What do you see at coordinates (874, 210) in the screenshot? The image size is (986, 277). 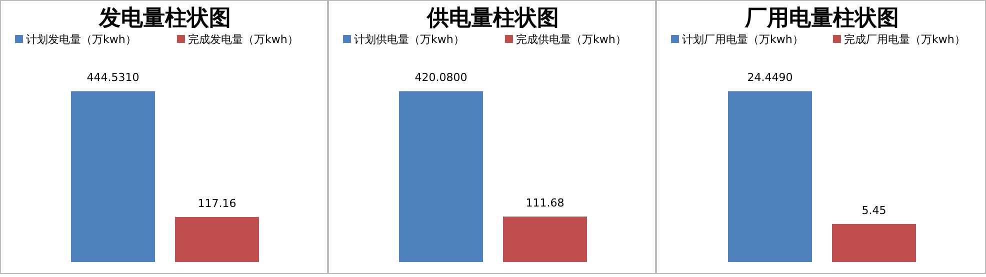 I see `data-label: 5.45` at bounding box center [874, 210].